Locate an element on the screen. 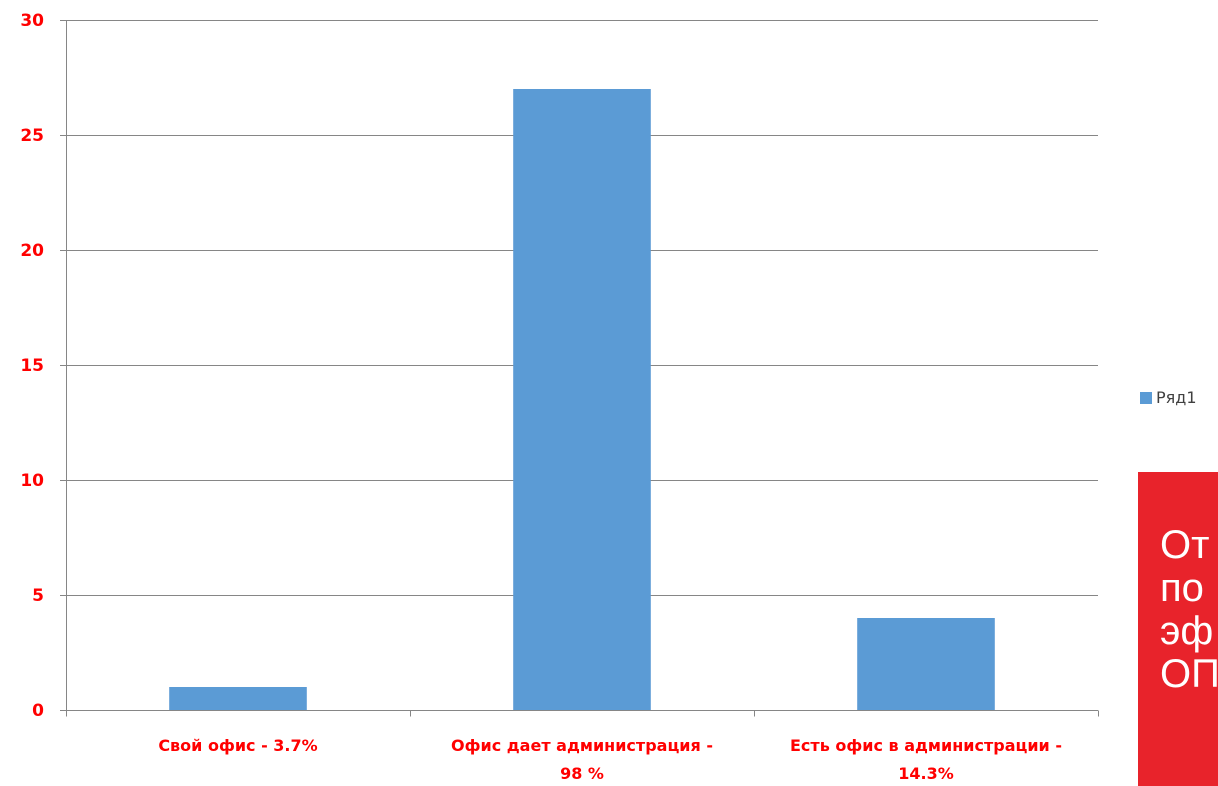 Image resolution: width=1218 pixels, height=786 pixels. x-category-label: 98 % is located at coordinates (582, 773).